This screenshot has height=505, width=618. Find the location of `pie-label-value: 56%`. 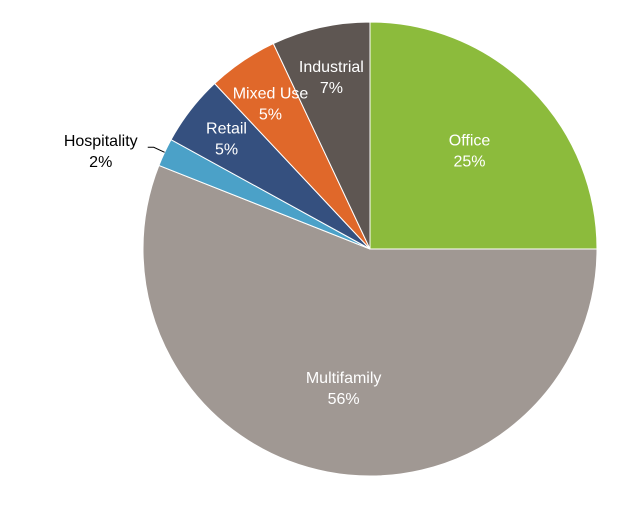

pie-label-value: 56% is located at coordinates (344, 399).